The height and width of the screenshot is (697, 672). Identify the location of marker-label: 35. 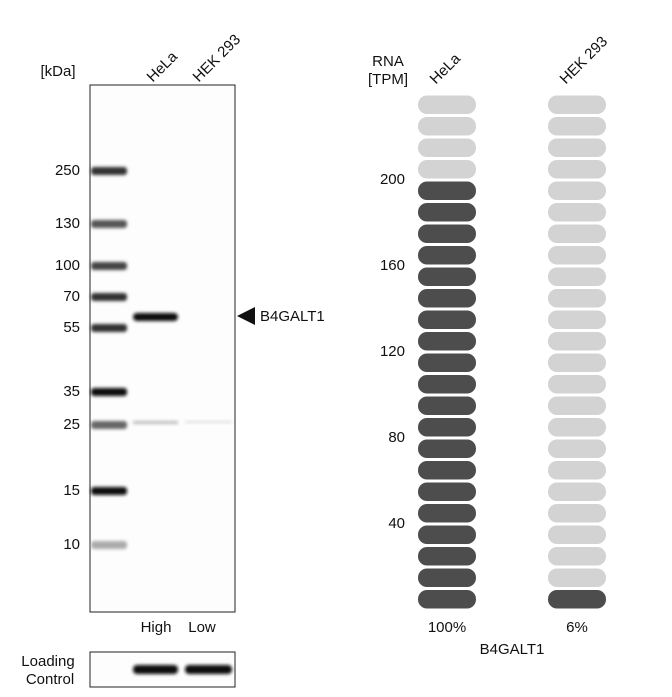
(71, 391).